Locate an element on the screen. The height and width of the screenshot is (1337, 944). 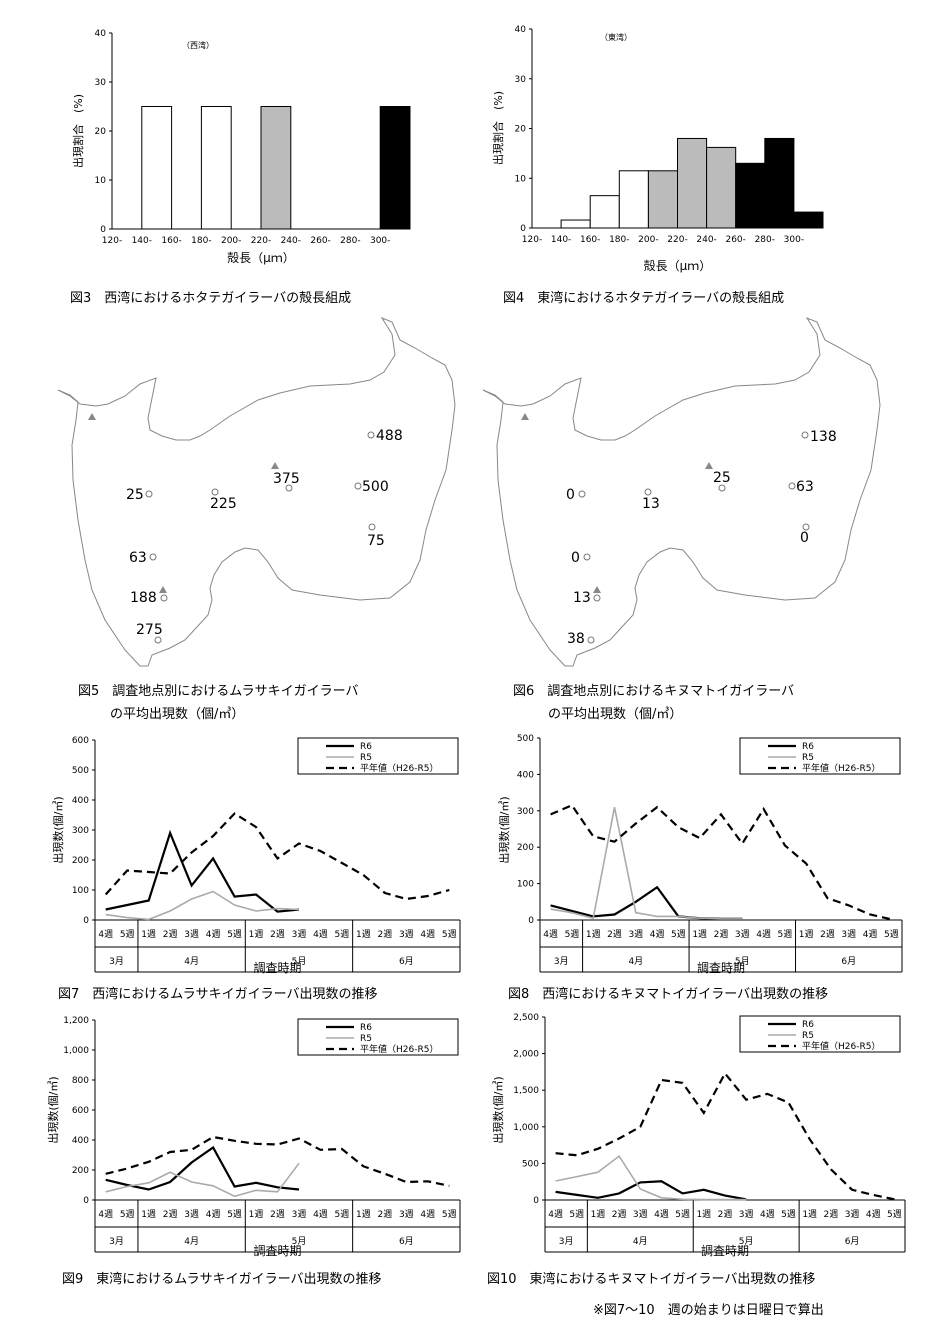
fig9-ytick-label: 1,000 is located at coordinates (76, 1051).